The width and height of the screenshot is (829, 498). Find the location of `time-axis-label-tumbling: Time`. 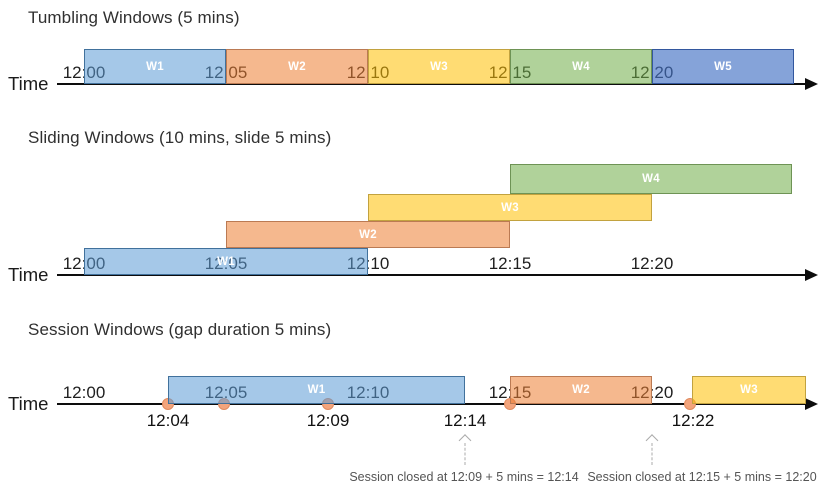

time-axis-label-tumbling: Time is located at coordinates (28, 83).